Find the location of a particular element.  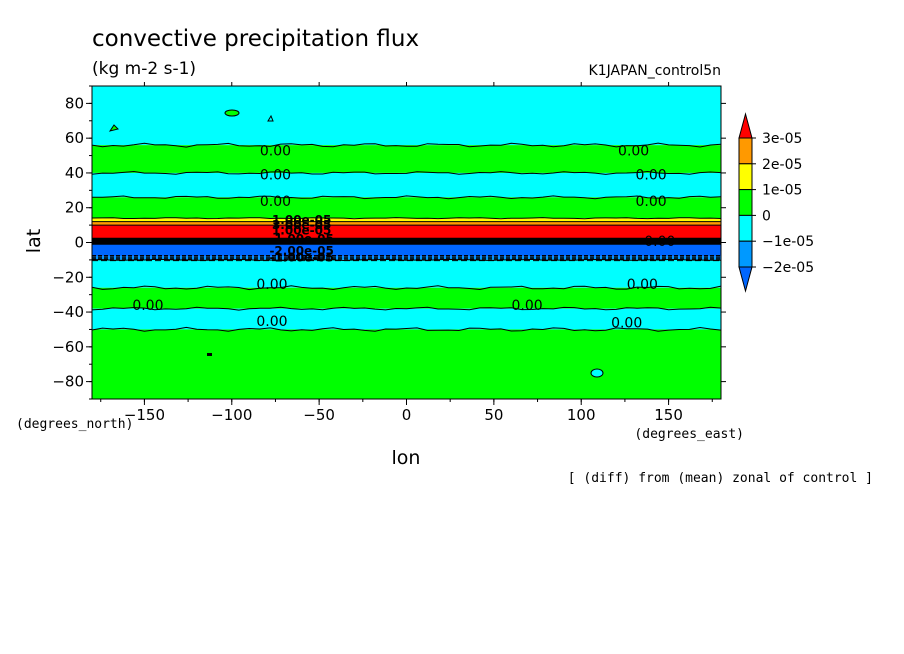

x-axis-label: lon is located at coordinates (406, 458).